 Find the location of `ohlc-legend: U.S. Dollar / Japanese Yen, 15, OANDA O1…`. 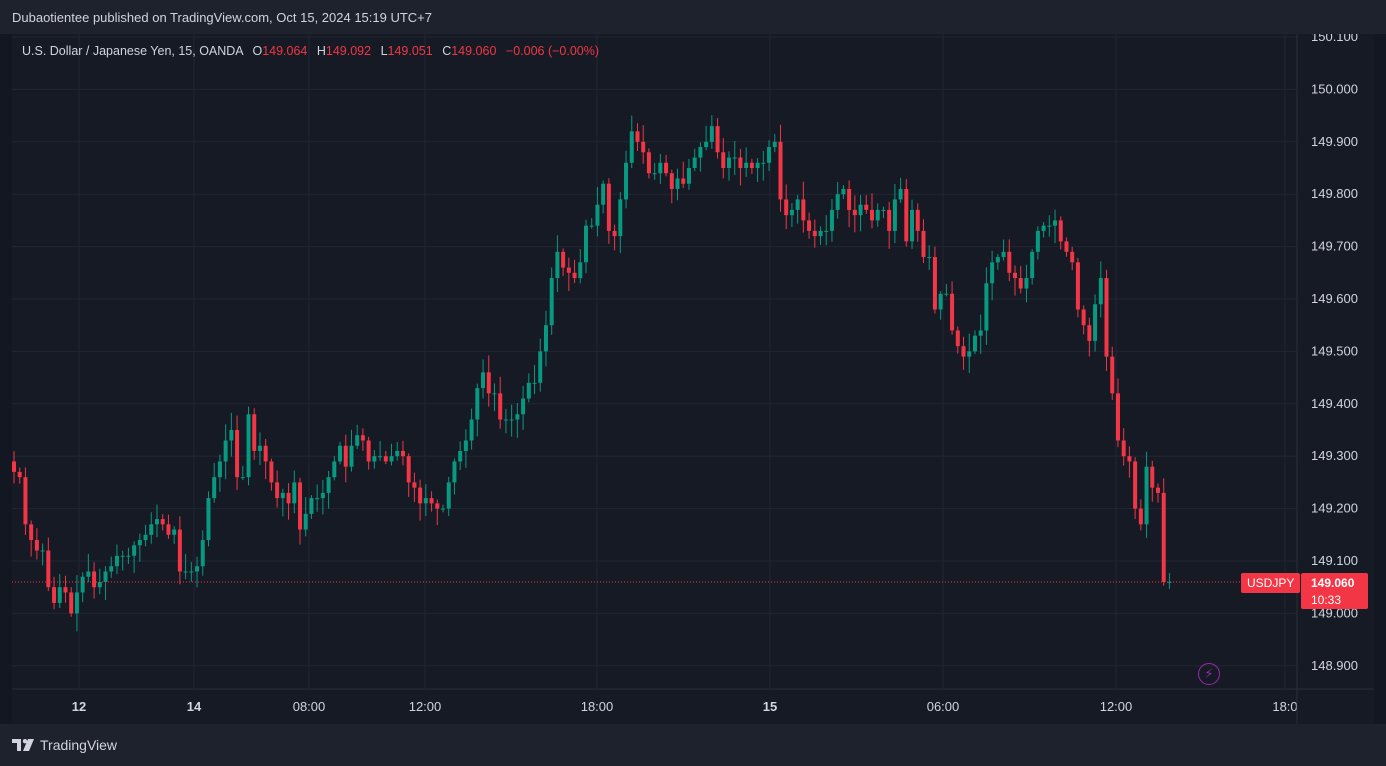

ohlc-legend: U.S. Dollar / Japanese Yen, 15, OANDA O1… is located at coordinates (310, 51).